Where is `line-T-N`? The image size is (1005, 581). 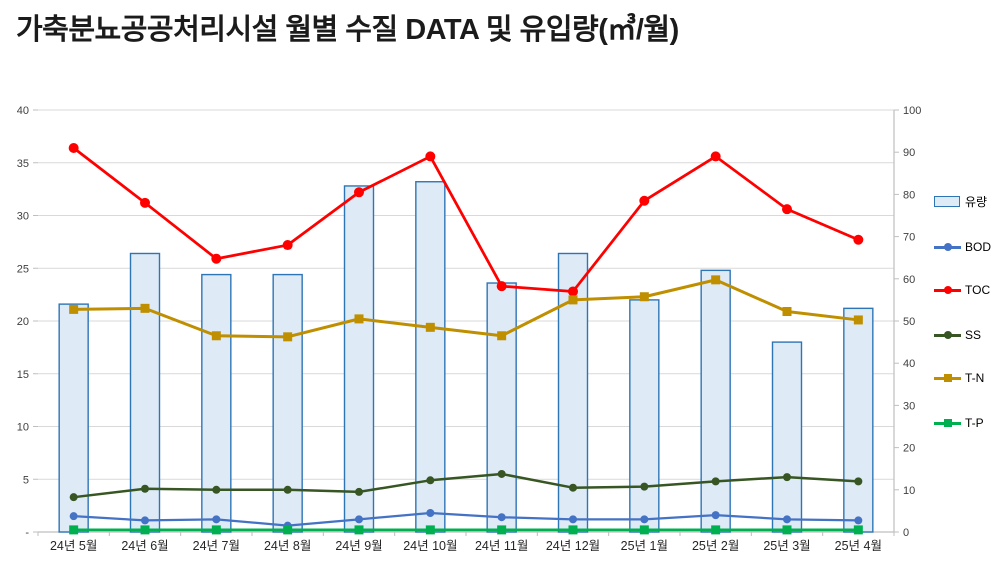
line-T-N is located at coordinates (466, 308).